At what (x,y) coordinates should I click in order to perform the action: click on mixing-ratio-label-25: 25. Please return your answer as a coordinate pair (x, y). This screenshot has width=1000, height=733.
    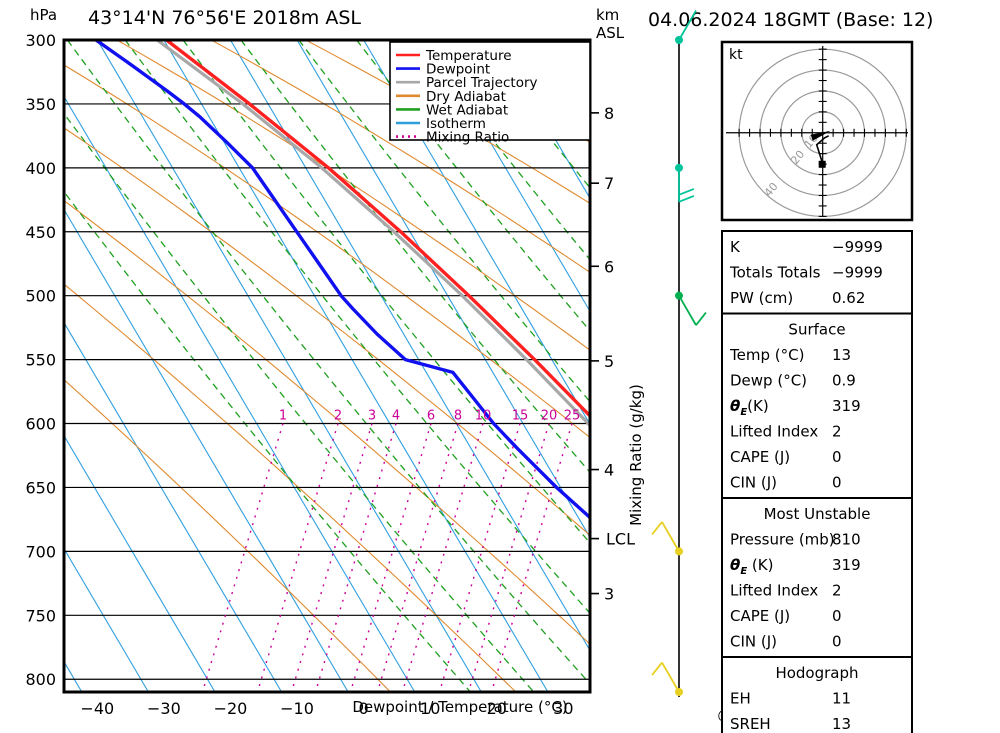
    Looking at the image, I should click on (572, 416).